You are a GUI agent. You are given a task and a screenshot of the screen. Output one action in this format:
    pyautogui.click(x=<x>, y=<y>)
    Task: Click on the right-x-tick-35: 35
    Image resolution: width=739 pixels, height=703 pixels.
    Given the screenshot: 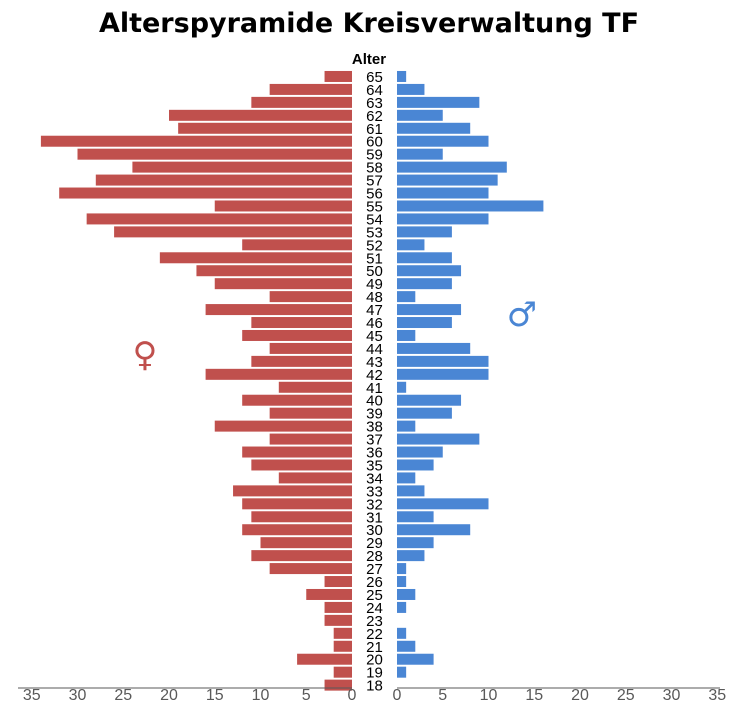 What is the action you would take?
    pyautogui.click(x=717, y=695)
    